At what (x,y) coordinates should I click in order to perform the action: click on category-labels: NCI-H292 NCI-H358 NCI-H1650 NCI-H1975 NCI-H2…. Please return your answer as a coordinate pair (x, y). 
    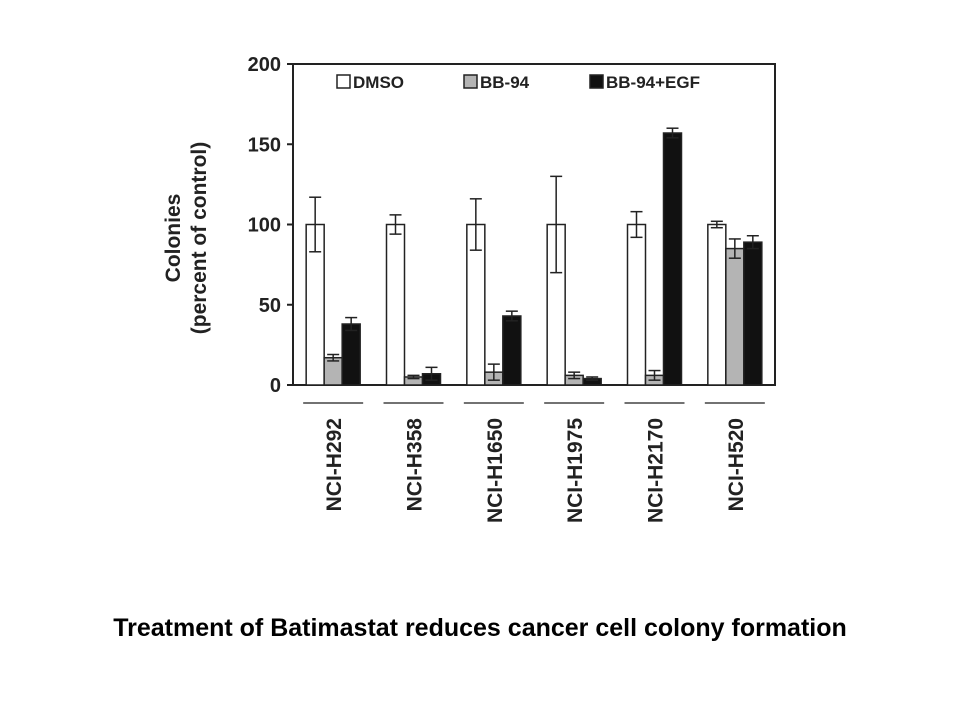
    Looking at the image, I should click on (535, 470).